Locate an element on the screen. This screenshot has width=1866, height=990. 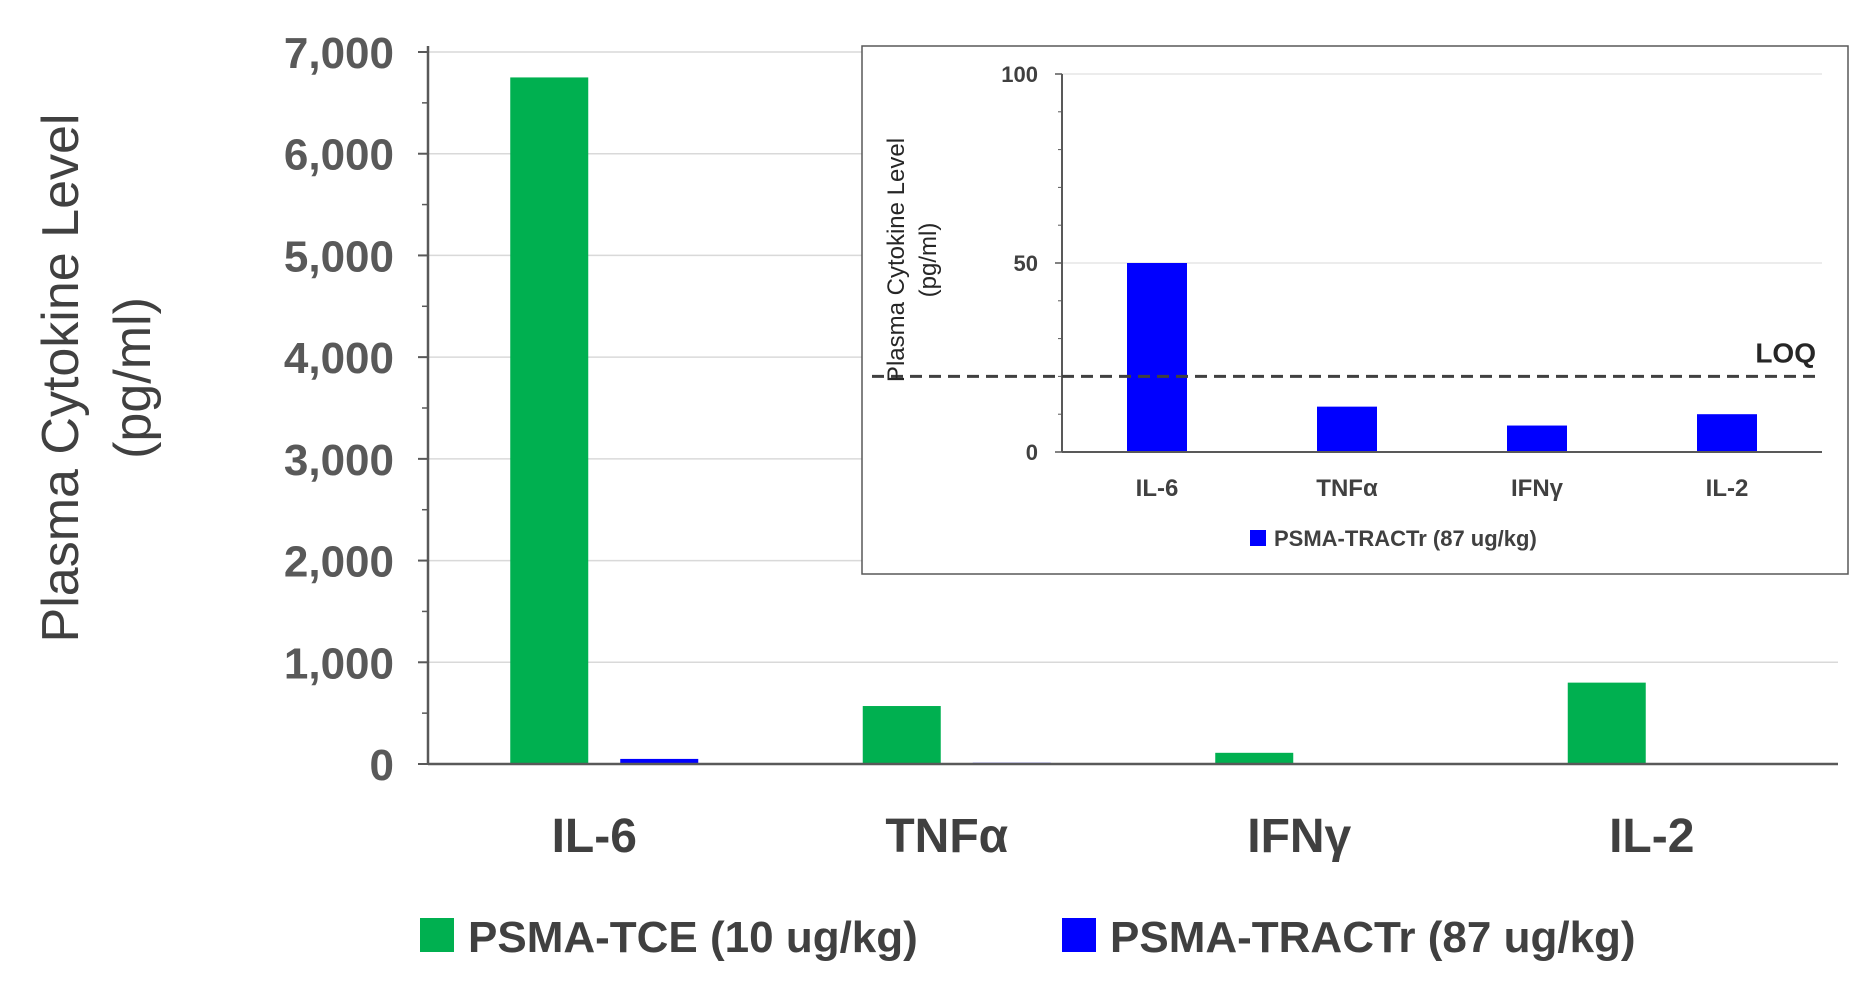
main-y-ticks: 0 1,000 2,000 3,000 4,000 5,000 6,000 7,000 is located at coordinates (356, 409).